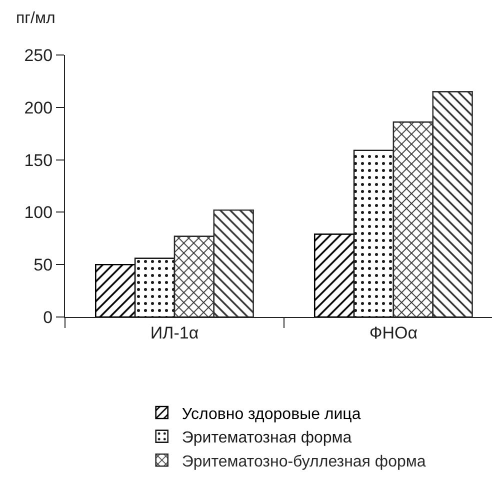 The width and height of the screenshot is (492, 478). I want to click on text: Эритематозная форма, so click(267, 438).